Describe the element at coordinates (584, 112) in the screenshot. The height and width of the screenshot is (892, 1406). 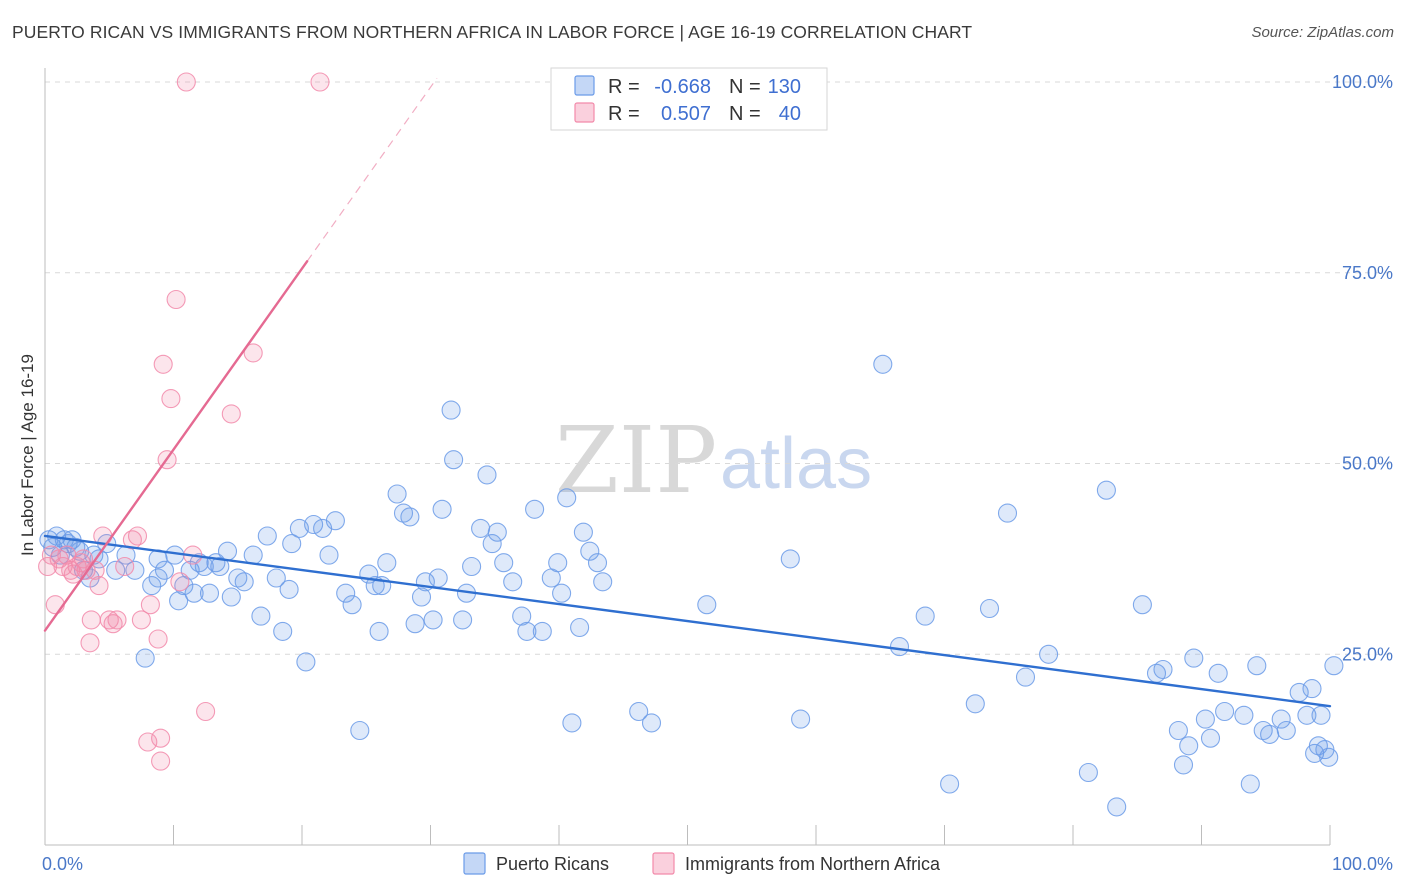
I see `stats-legend-swatch-pink` at that location.